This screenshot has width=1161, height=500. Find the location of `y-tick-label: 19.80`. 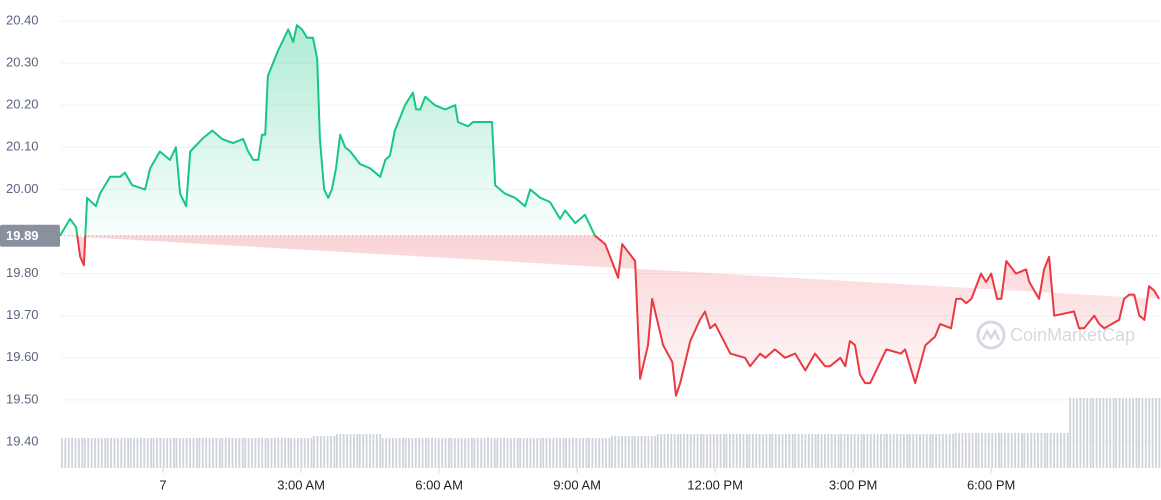

y-tick-label: 19.80 is located at coordinates (22, 272).